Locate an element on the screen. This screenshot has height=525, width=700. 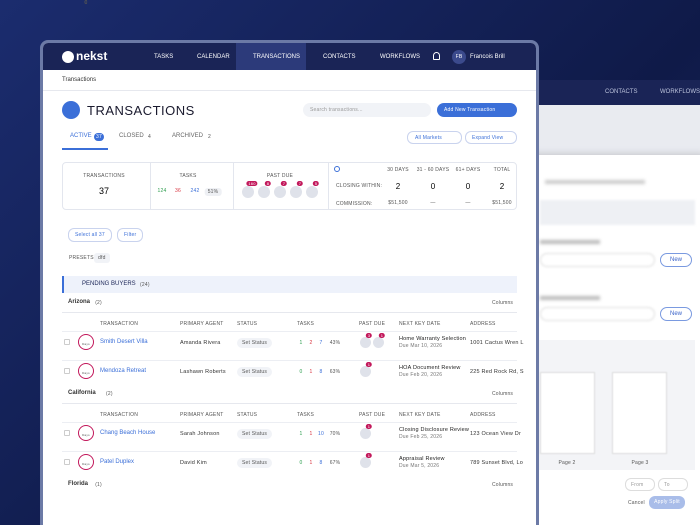
table-header: TASKS is located at coordinates (306, 415).